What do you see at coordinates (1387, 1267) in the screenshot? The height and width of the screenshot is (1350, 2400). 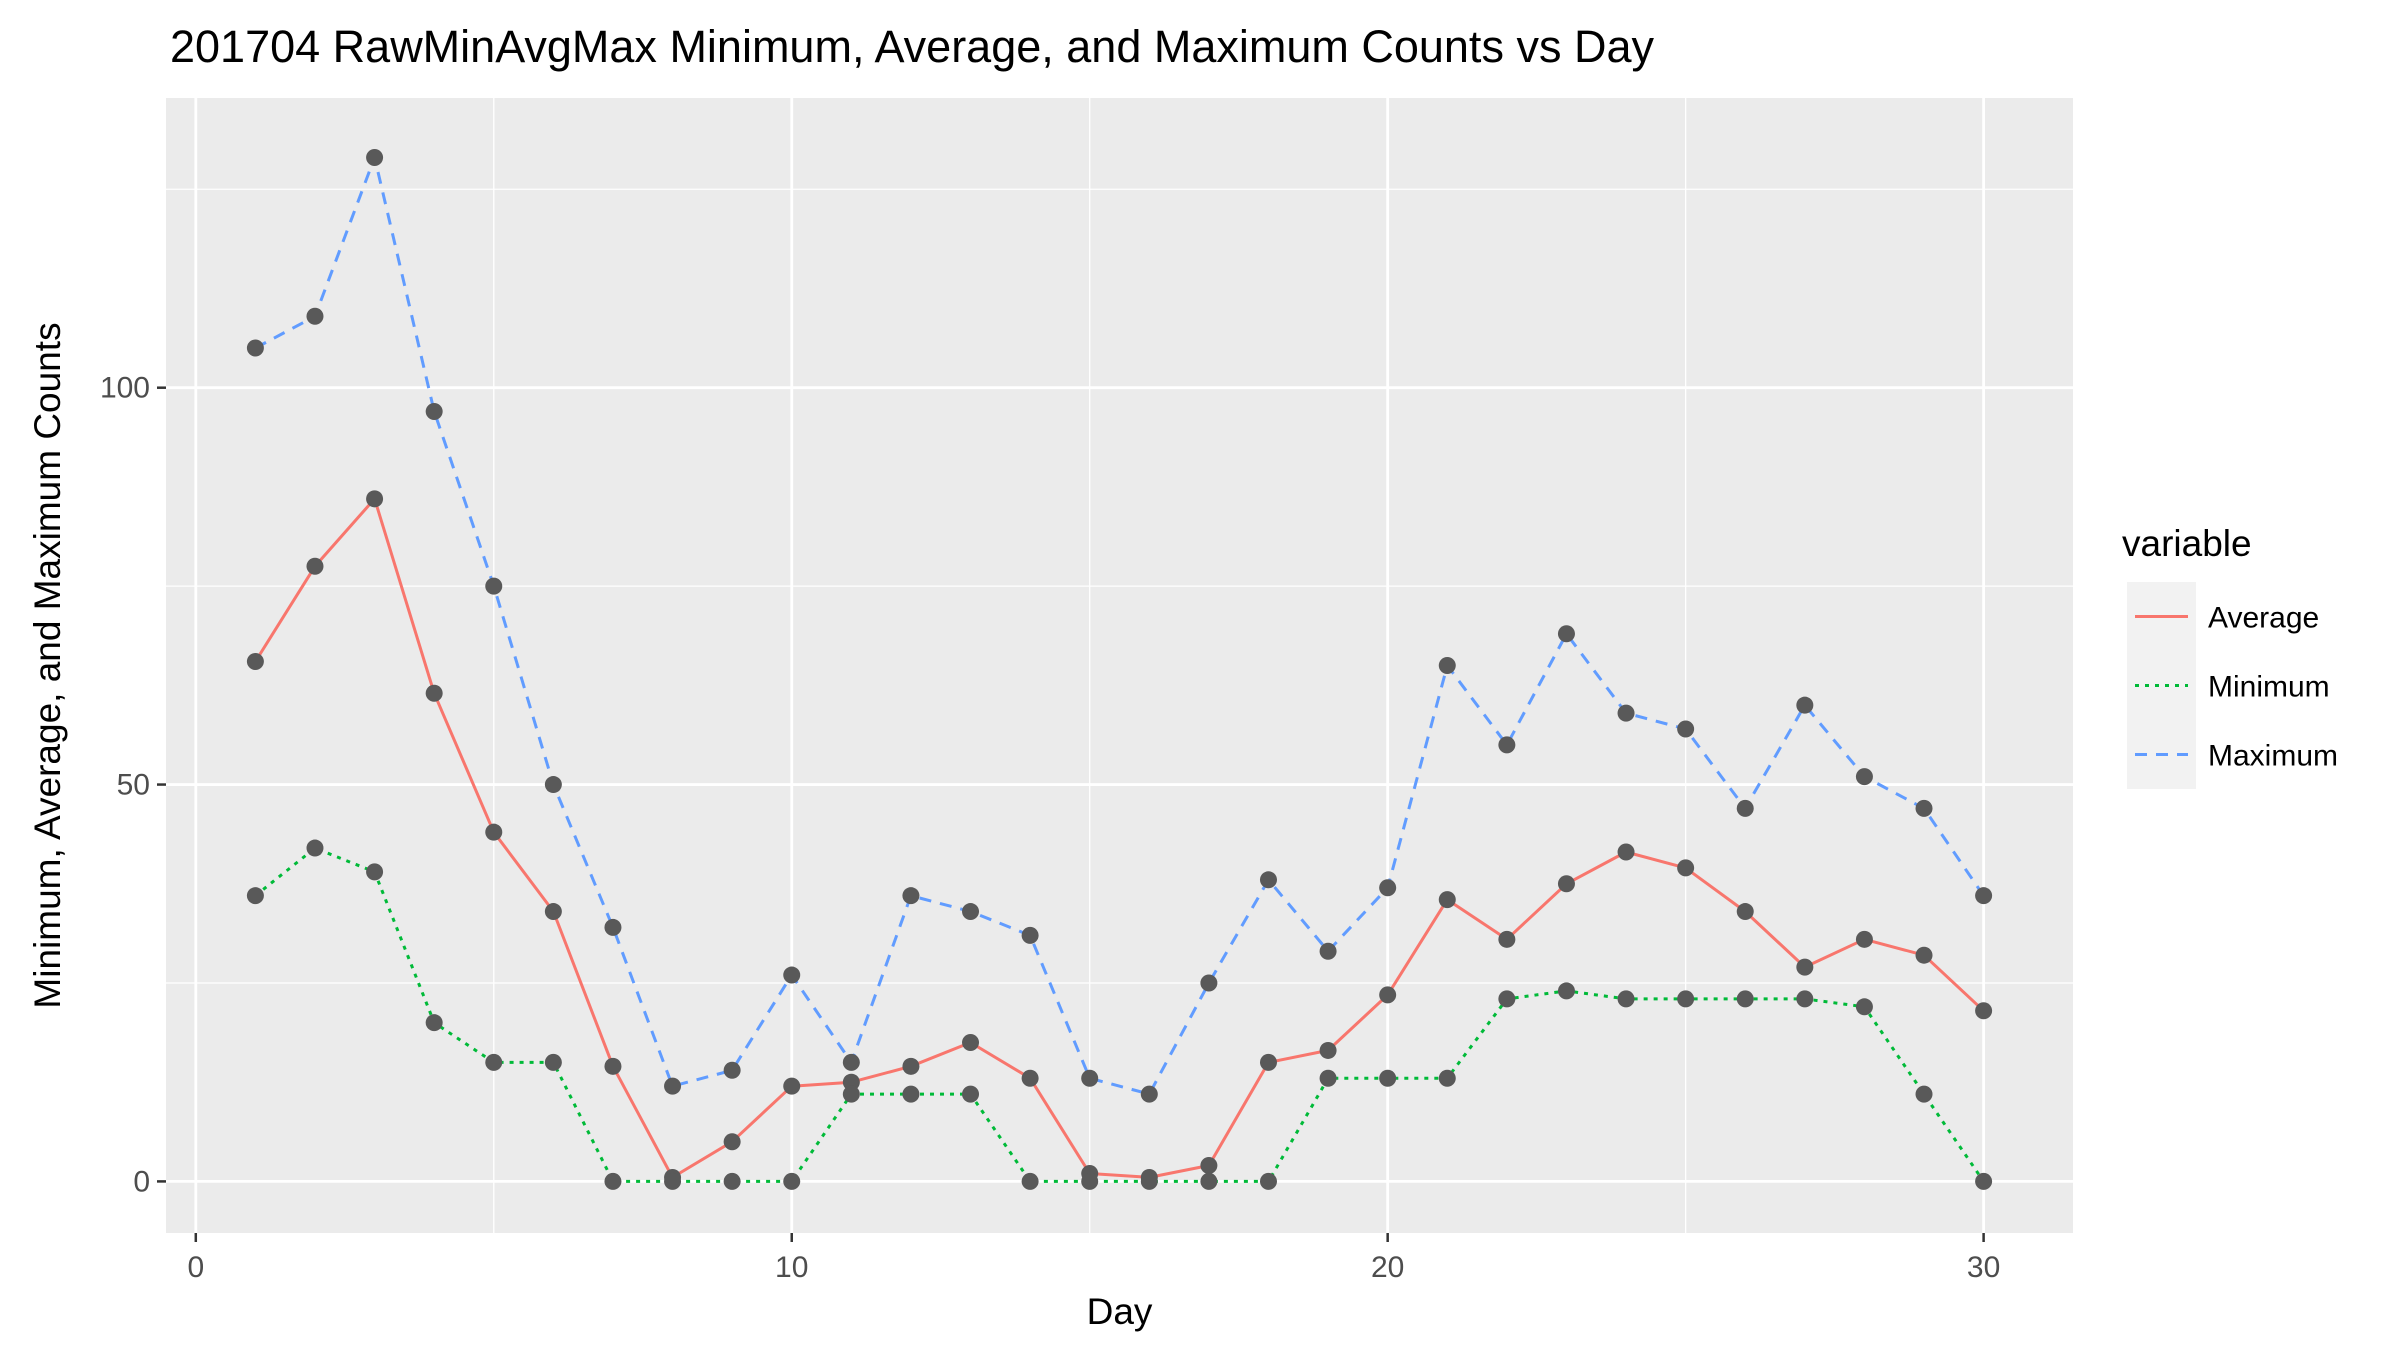 I see `x-tick-label: 20` at bounding box center [1387, 1267].